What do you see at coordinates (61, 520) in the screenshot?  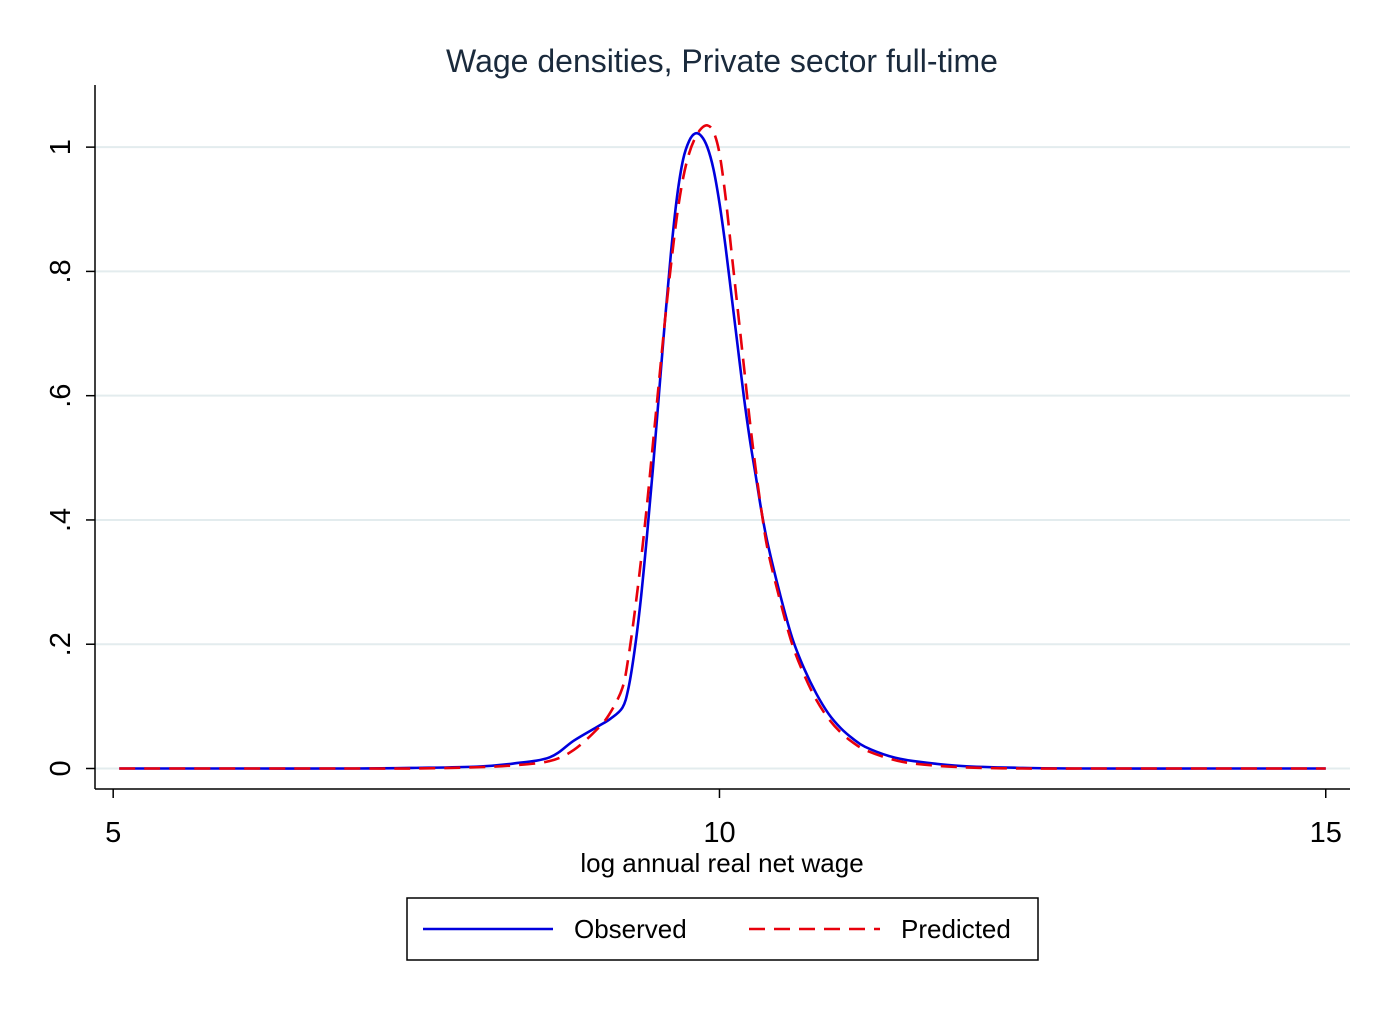 I see `y-tick-label: .4` at bounding box center [61, 520].